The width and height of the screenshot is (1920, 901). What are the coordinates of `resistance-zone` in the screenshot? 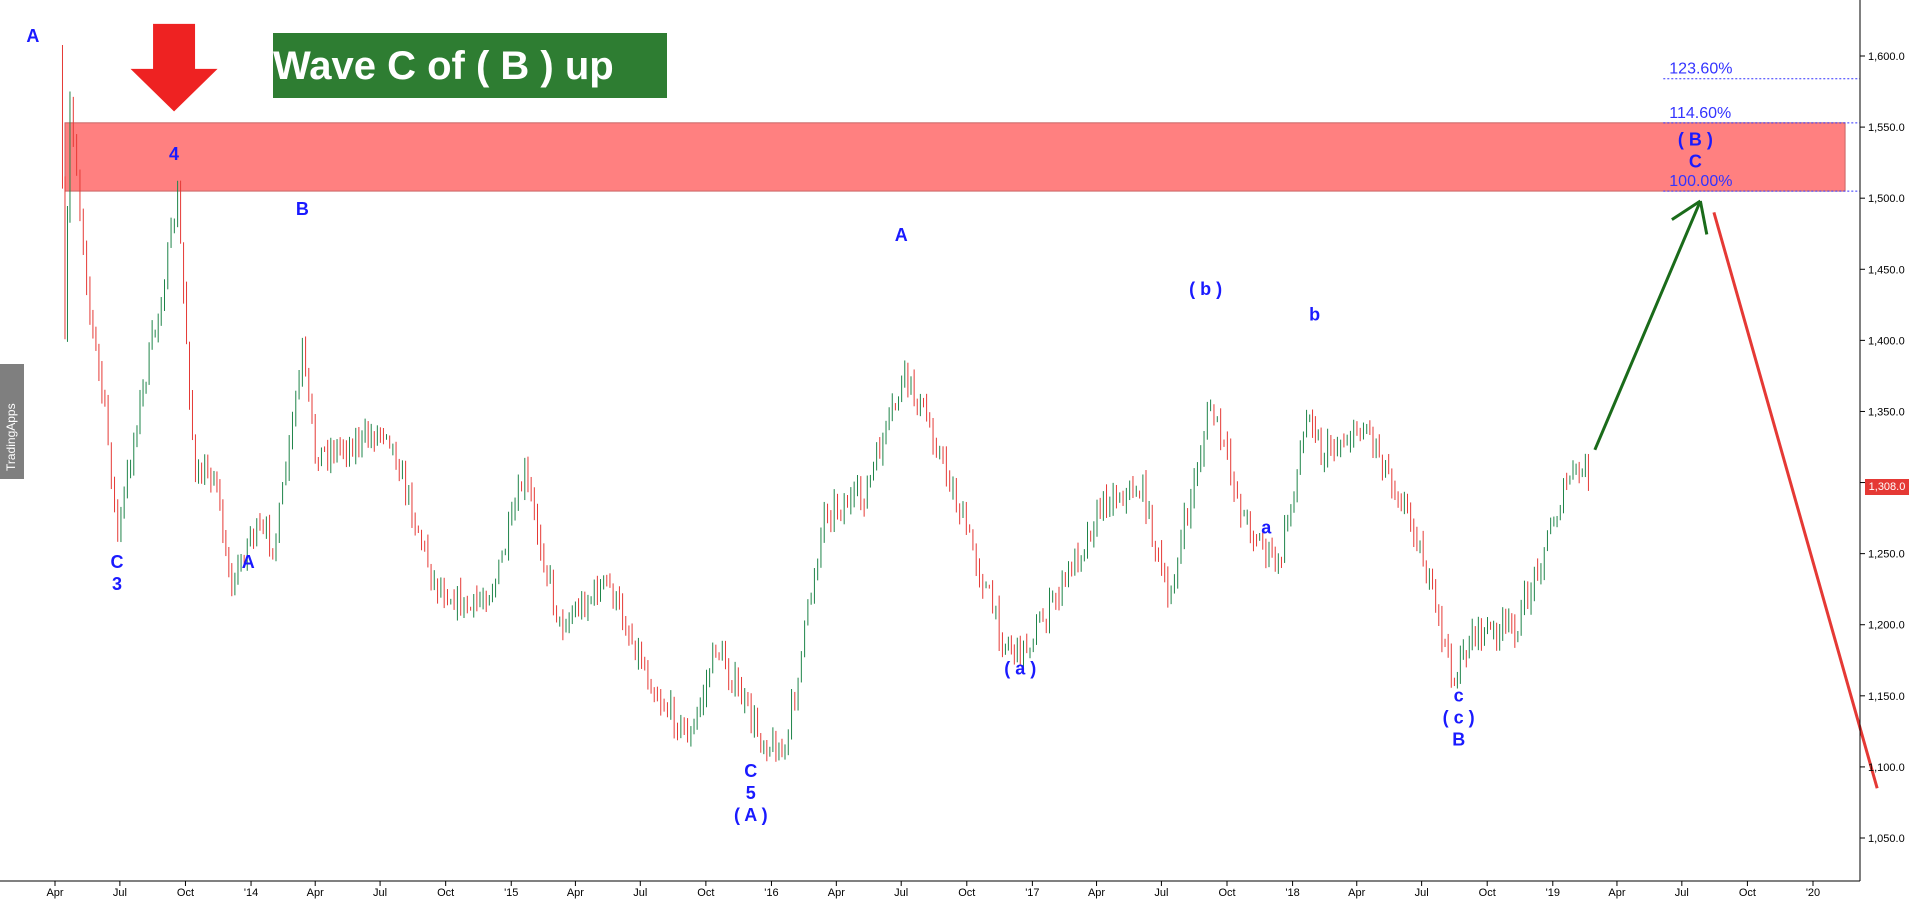 It's located at (955, 157).